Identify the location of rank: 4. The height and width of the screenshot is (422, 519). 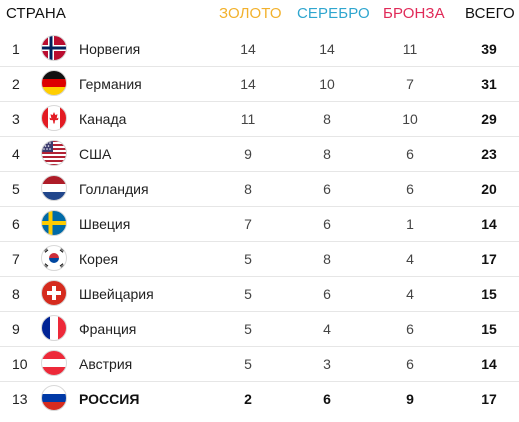
(16, 154).